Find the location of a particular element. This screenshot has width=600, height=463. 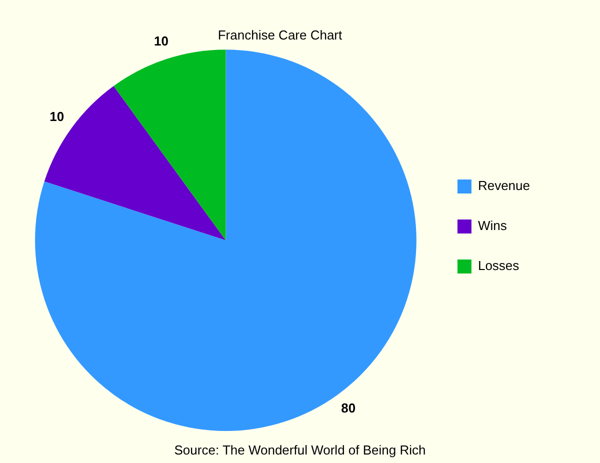

chart-title: Franchise Care Chart is located at coordinates (280, 34).